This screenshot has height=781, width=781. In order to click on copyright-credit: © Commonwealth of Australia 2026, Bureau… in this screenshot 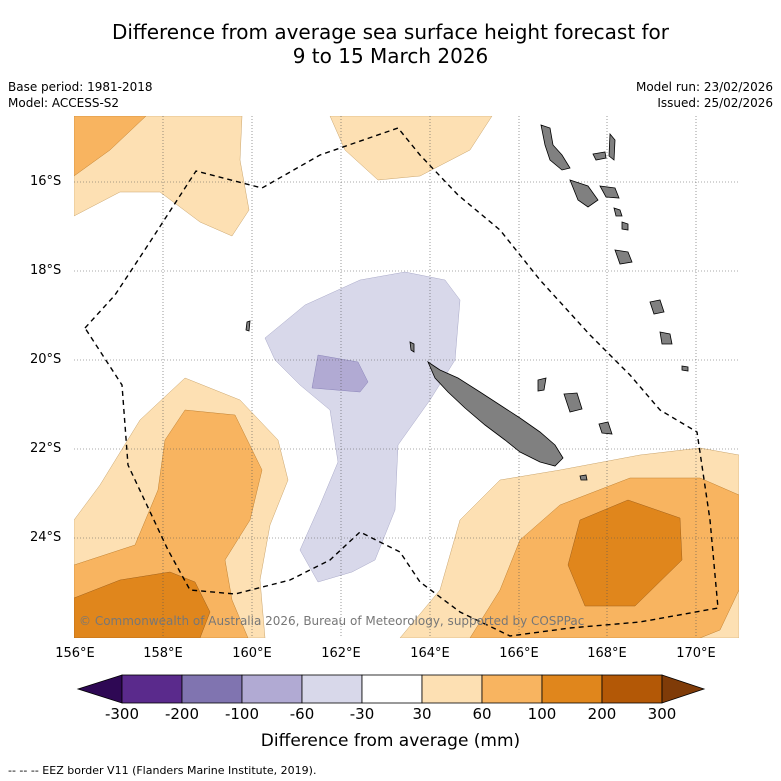, I will do `click(332, 621)`.